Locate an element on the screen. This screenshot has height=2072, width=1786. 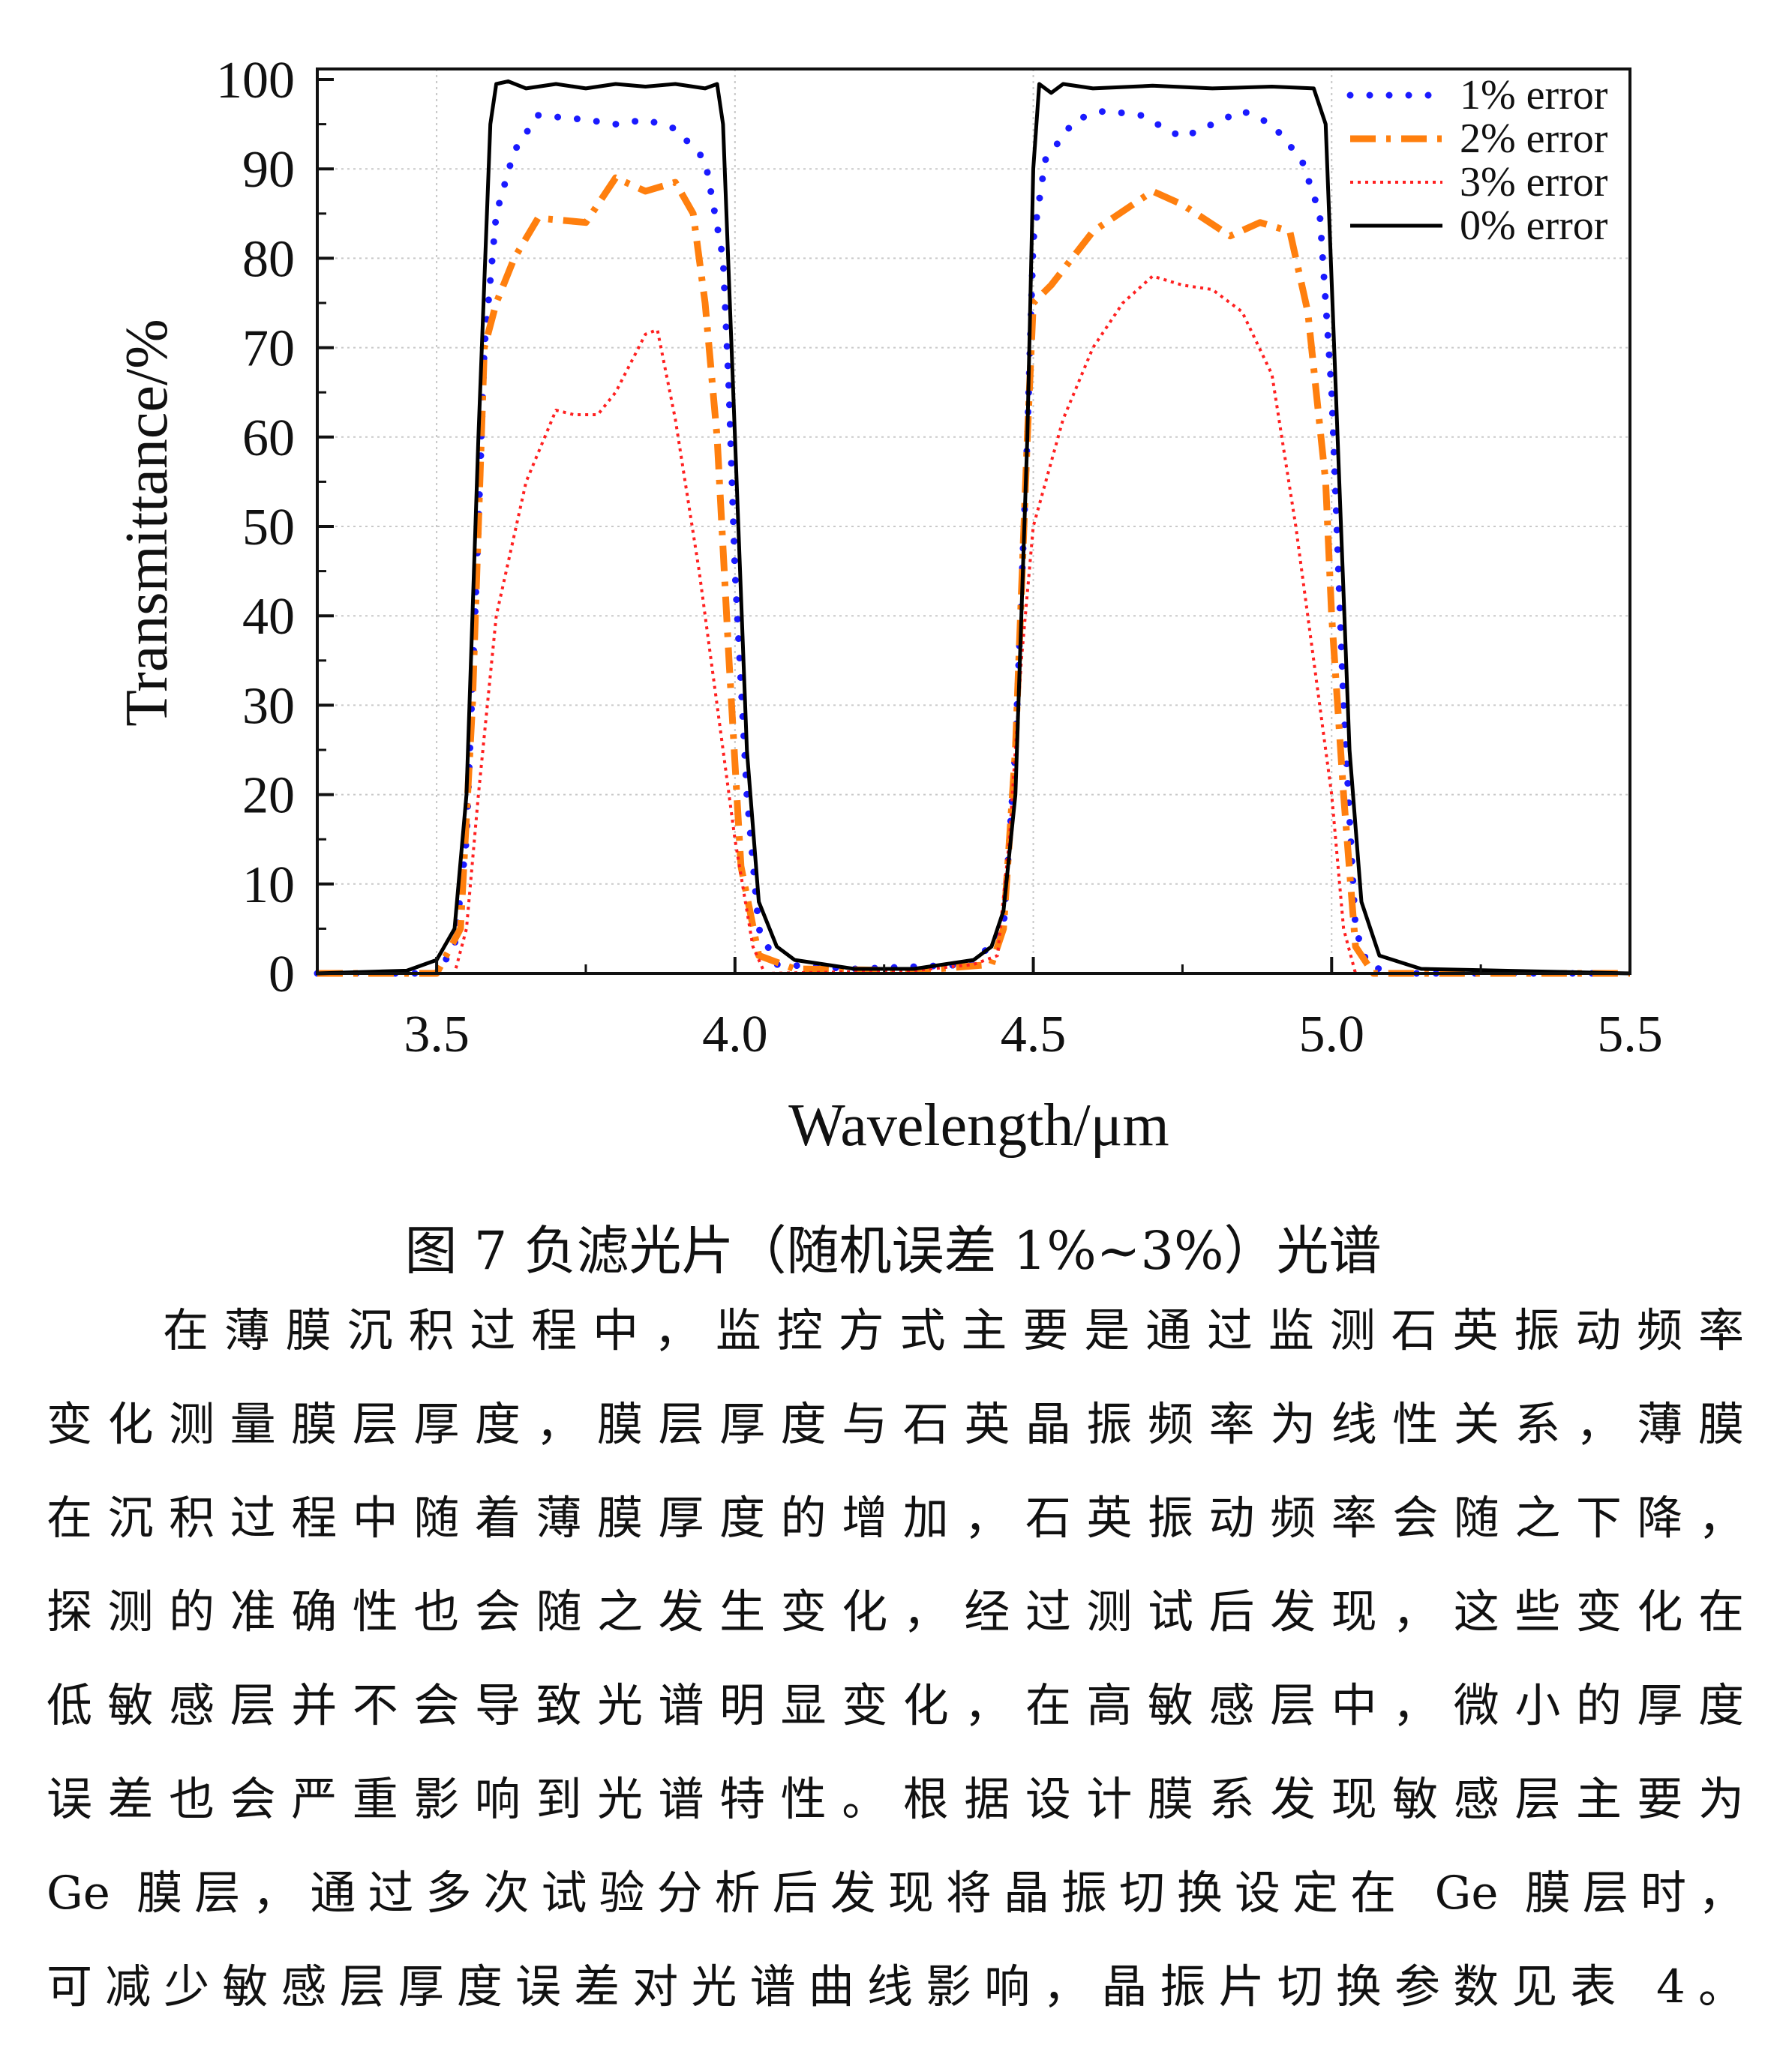
paragraph-line: 变化测量膜层厚度，膜层厚度与石英晶振频率为线性关系，薄膜 is located at coordinates (895, 1424).